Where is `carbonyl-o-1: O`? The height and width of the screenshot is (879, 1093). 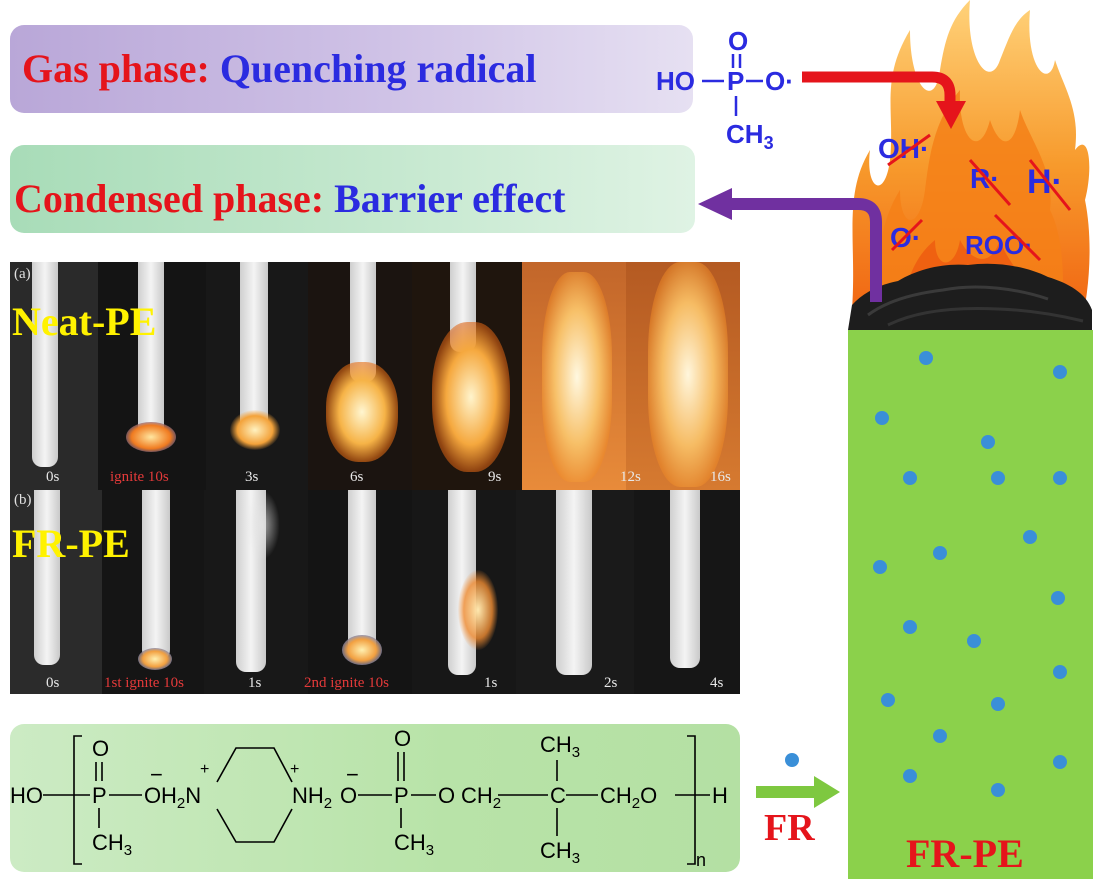 carbonyl-o-1: O is located at coordinates (100, 748).